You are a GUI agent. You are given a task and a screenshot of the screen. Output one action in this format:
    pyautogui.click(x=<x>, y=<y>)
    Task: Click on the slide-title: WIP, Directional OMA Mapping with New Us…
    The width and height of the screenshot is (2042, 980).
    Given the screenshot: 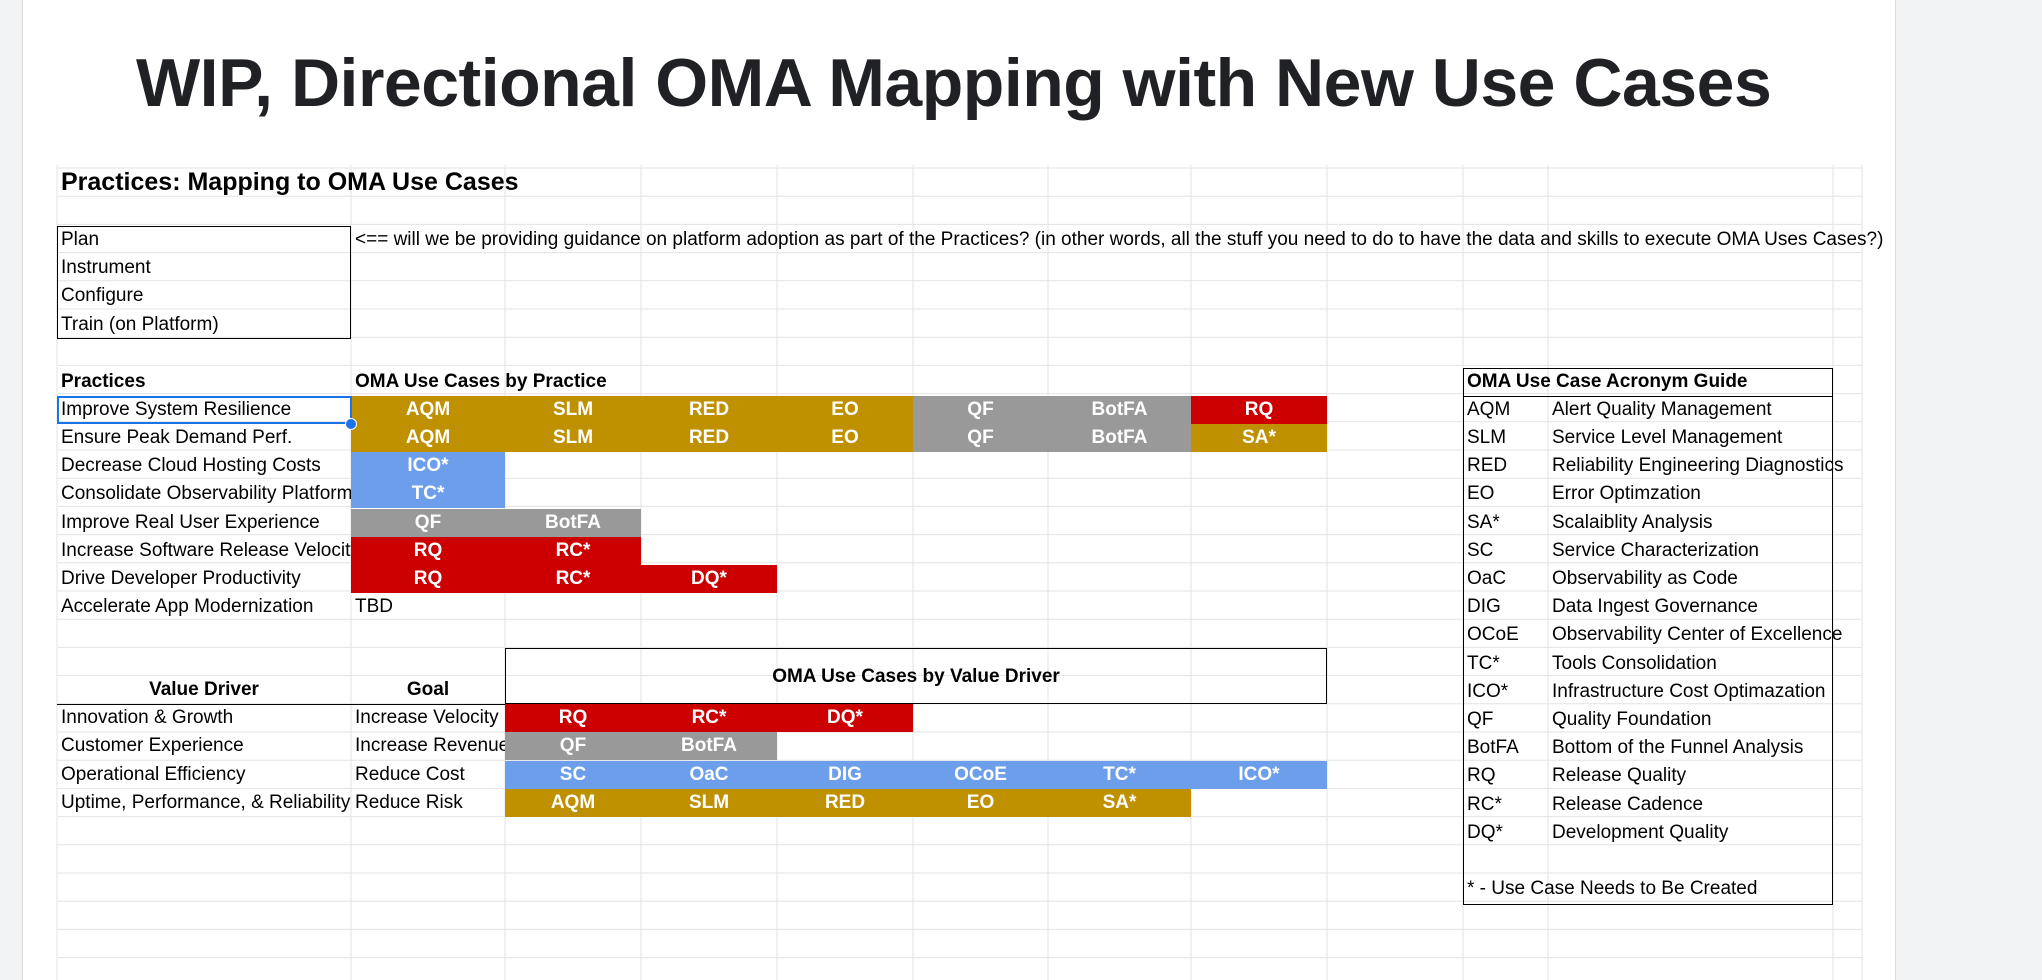 What is the action you would take?
    pyautogui.click(x=954, y=83)
    